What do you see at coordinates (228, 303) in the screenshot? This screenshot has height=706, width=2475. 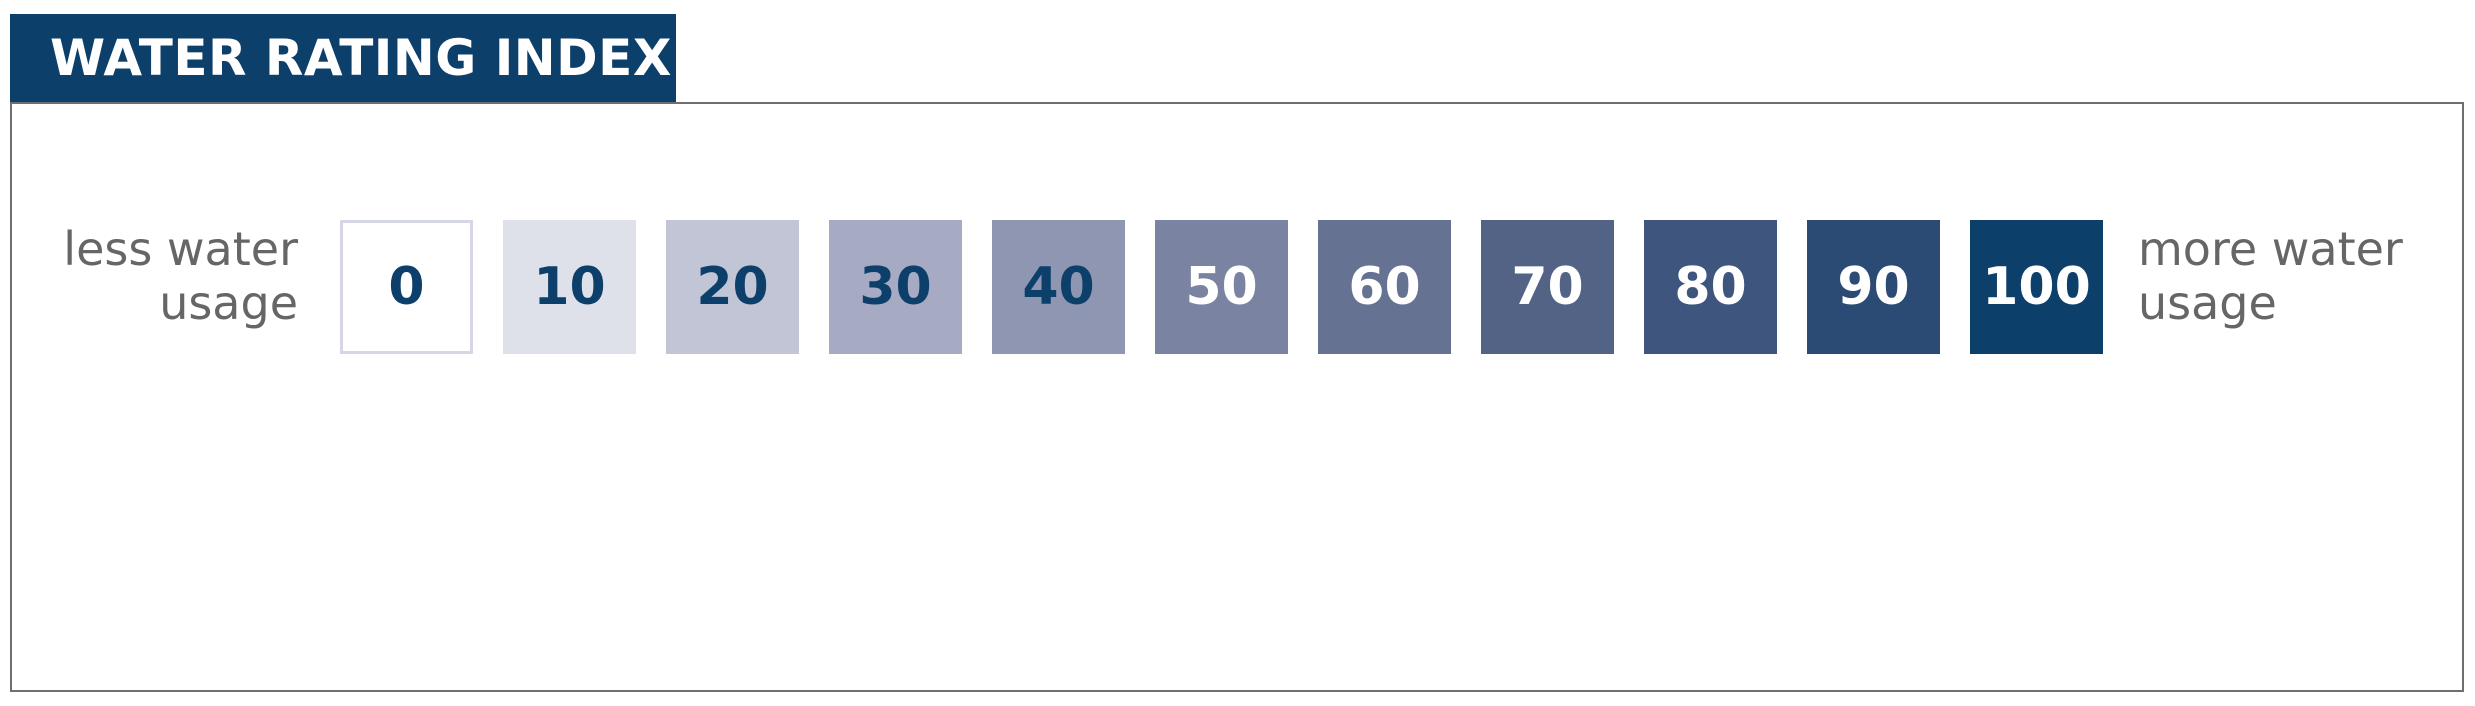 I see `less-water-label-line2: usage` at bounding box center [228, 303].